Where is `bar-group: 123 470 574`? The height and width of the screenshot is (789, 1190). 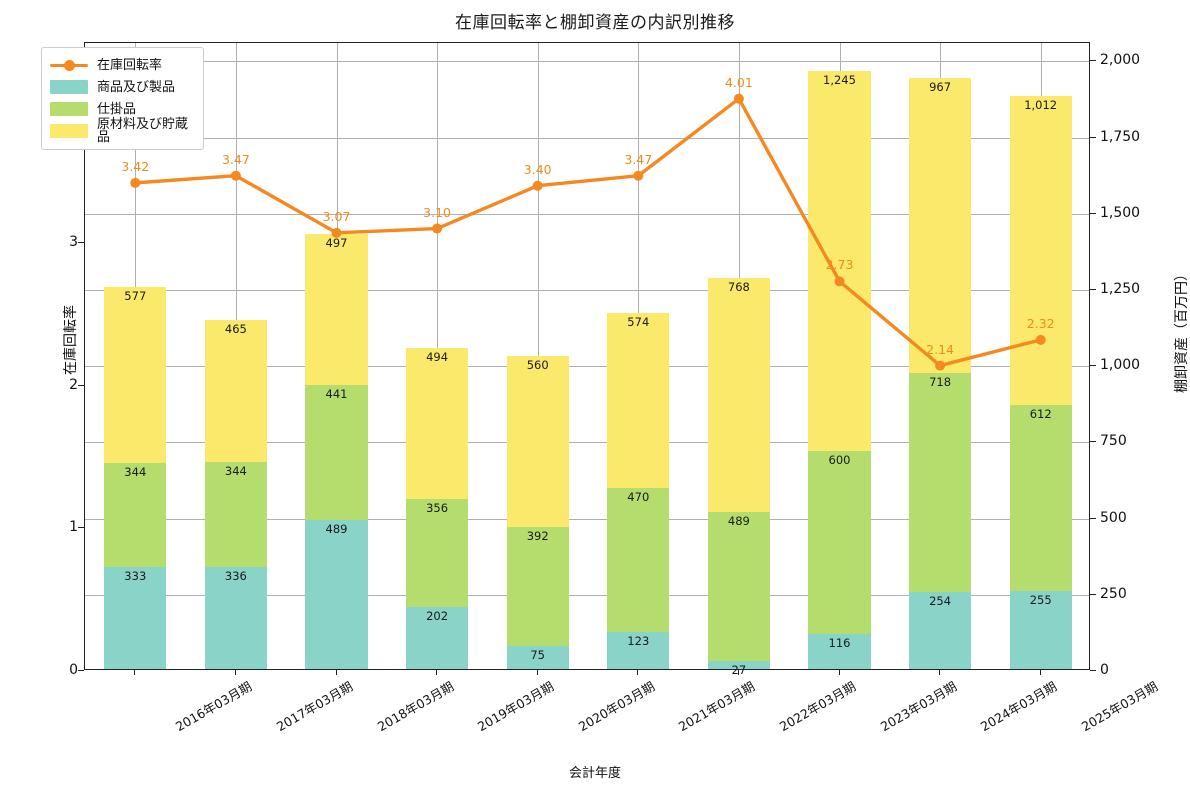 bar-group: 123 470 574 is located at coordinates (638, 355).